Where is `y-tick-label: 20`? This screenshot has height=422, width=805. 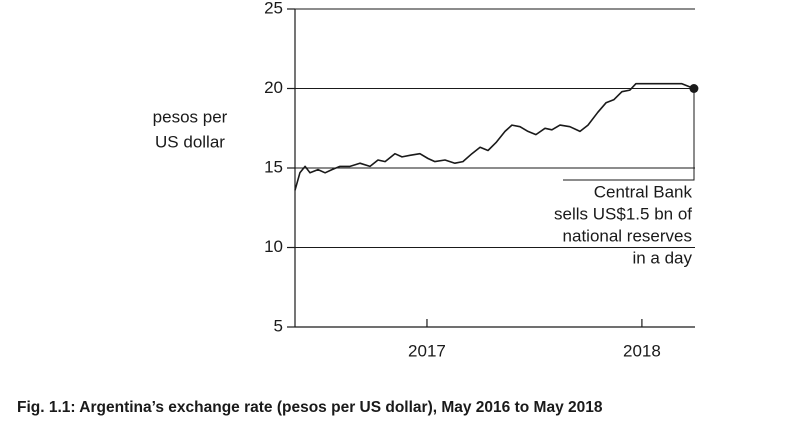 y-tick-label: 20 is located at coordinates (273, 87).